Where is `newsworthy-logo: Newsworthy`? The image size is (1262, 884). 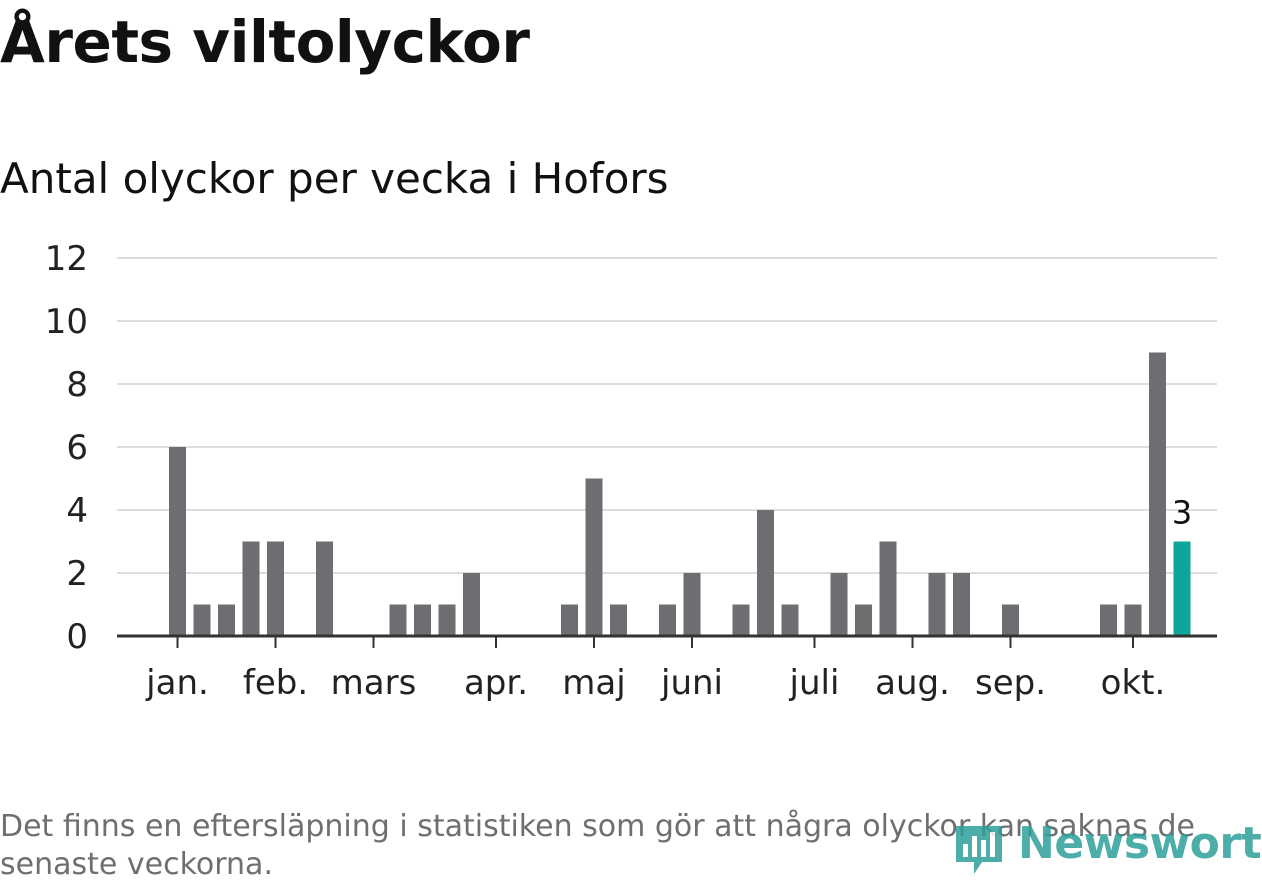 newsworthy-logo: Newsworthy is located at coordinates (1106, 847).